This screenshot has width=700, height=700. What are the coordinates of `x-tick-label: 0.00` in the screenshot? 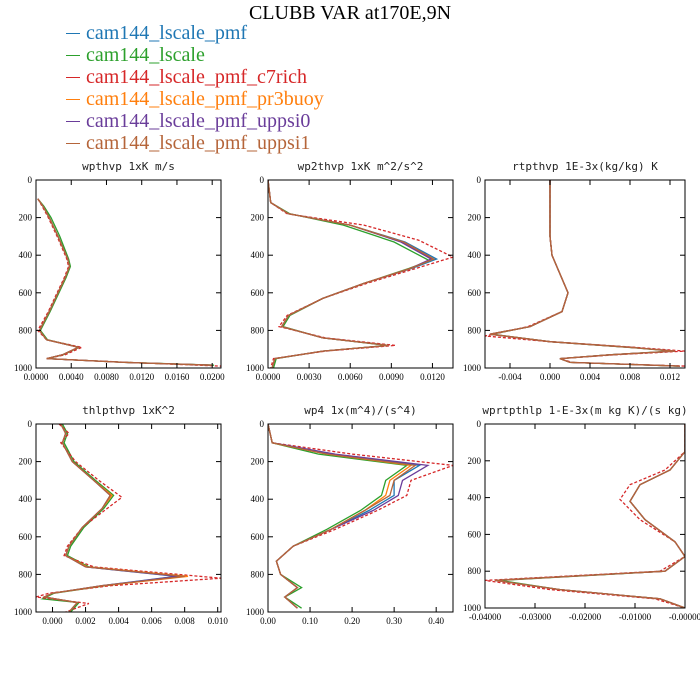 It's located at (268, 621).